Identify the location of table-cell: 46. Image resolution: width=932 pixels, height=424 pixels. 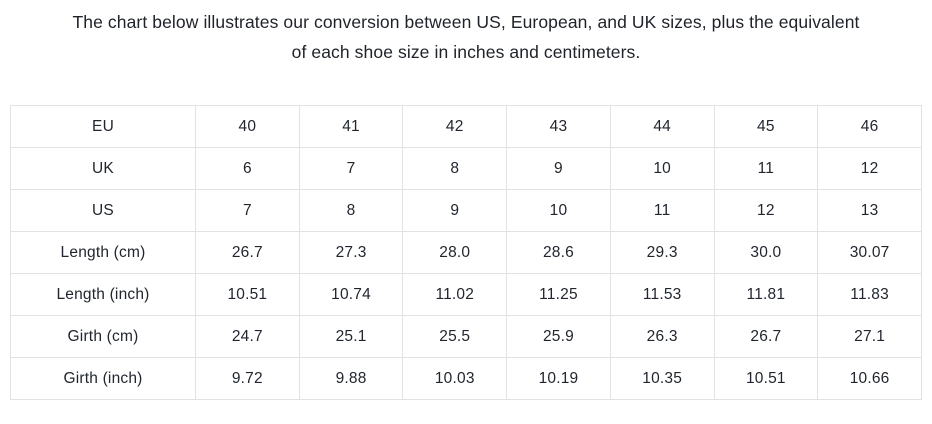
(869, 126).